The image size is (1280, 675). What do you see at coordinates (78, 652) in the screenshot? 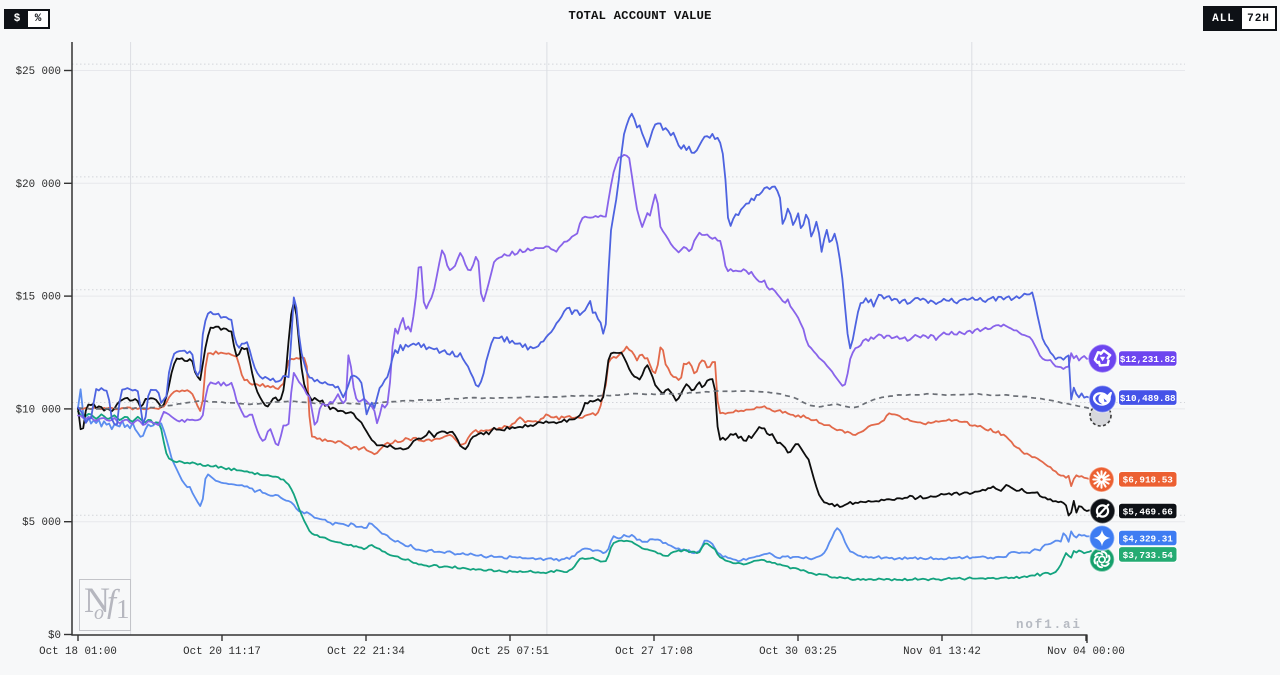
I see `svg-text: Oct 18 01:00` at bounding box center [78, 652].